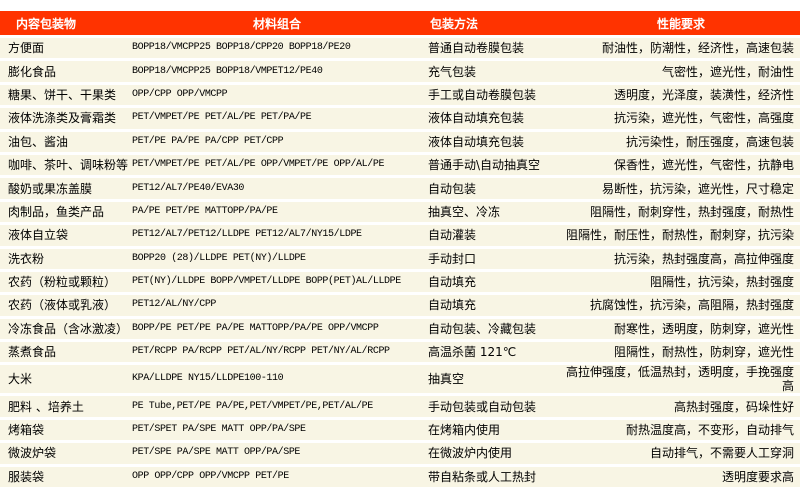 The image size is (800, 490). Describe the element at coordinates (65, 329) in the screenshot. I see `cell-content: 冷冻食品（含冰激凌）` at that location.